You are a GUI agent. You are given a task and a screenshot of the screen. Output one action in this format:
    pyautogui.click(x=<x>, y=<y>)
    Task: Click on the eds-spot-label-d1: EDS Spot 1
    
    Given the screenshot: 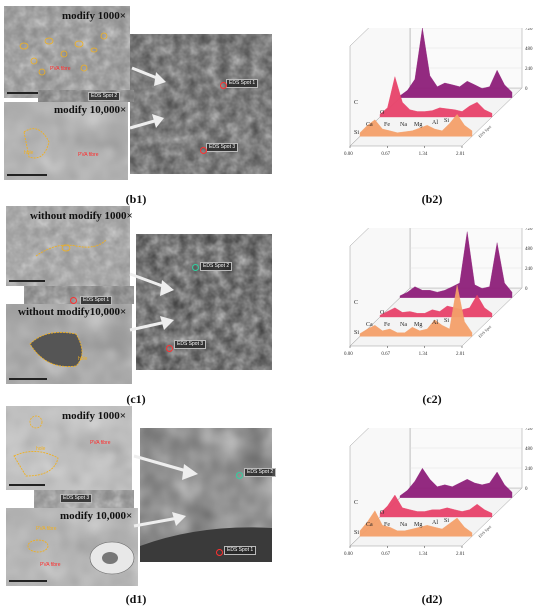 What is the action you would take?
    pyautogui.click(x=240, y=550)
    